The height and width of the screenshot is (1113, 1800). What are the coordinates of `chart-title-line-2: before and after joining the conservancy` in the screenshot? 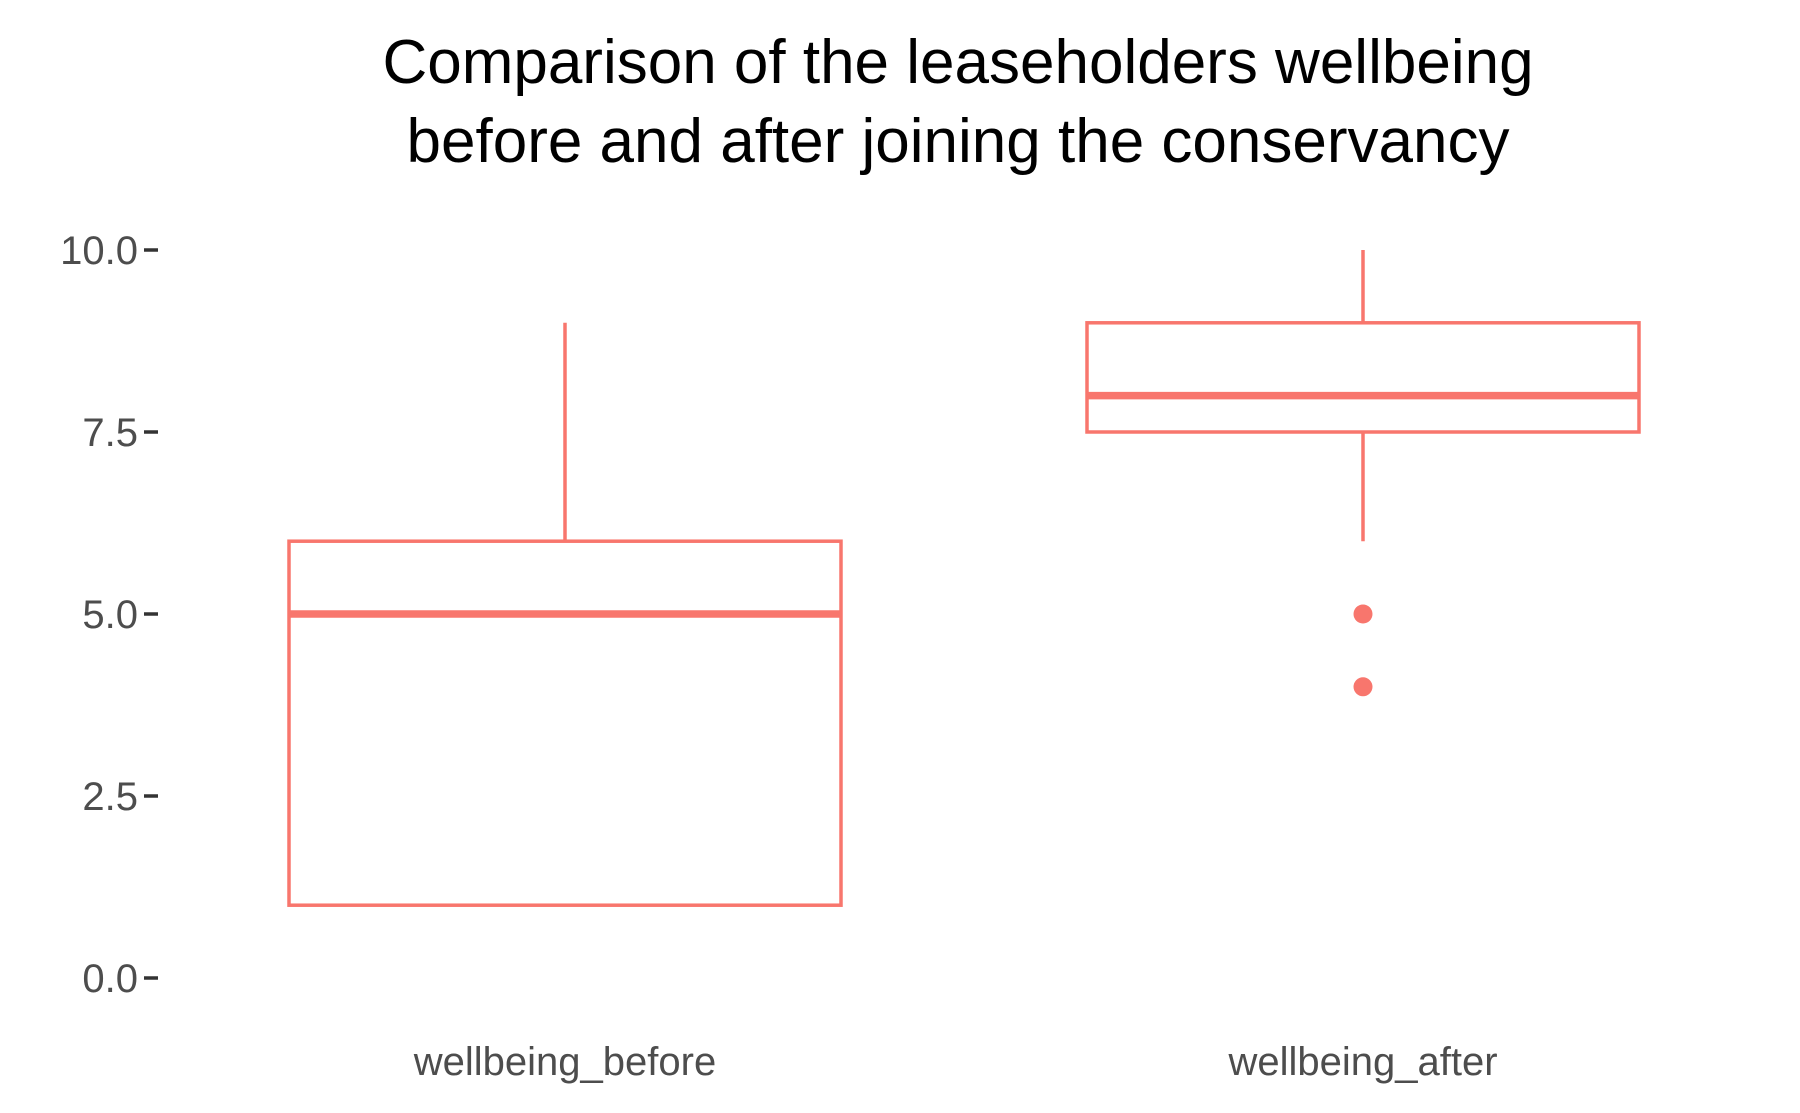 It's located at (958, 141).